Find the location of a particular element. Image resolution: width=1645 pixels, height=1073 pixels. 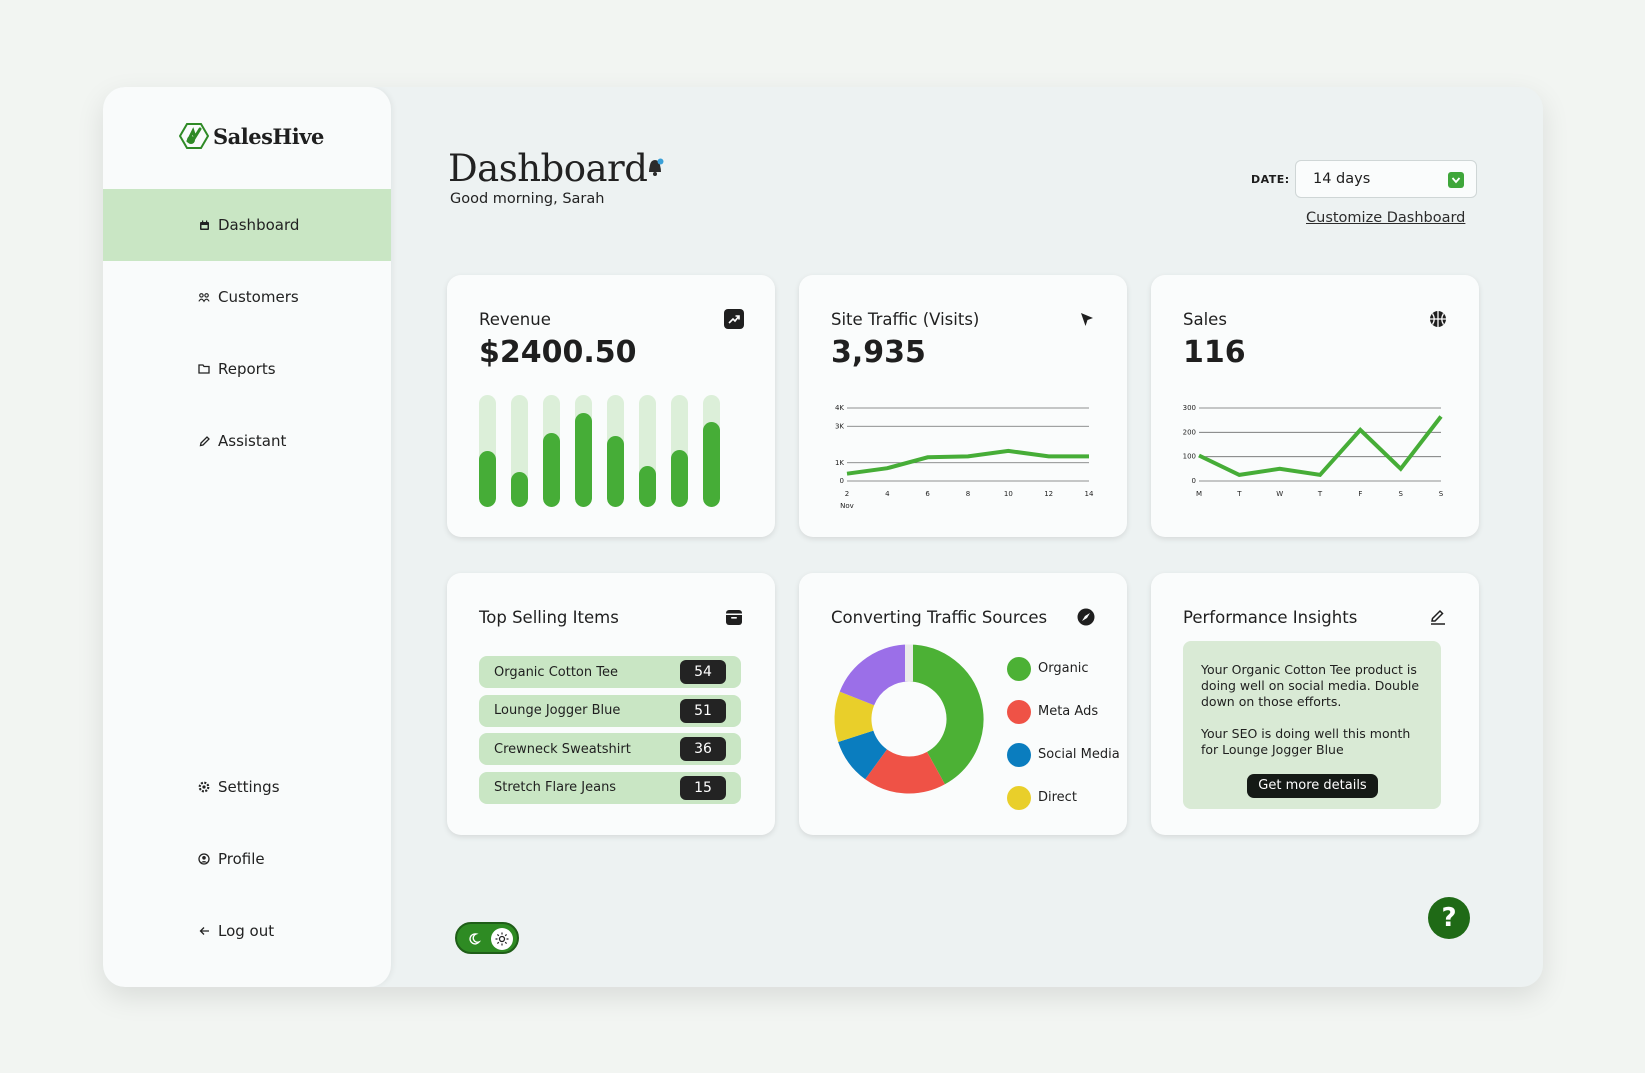

sales-card: Sales 116 0 100 200 300 M T W T F S S is located at coordinates (1315, 406).